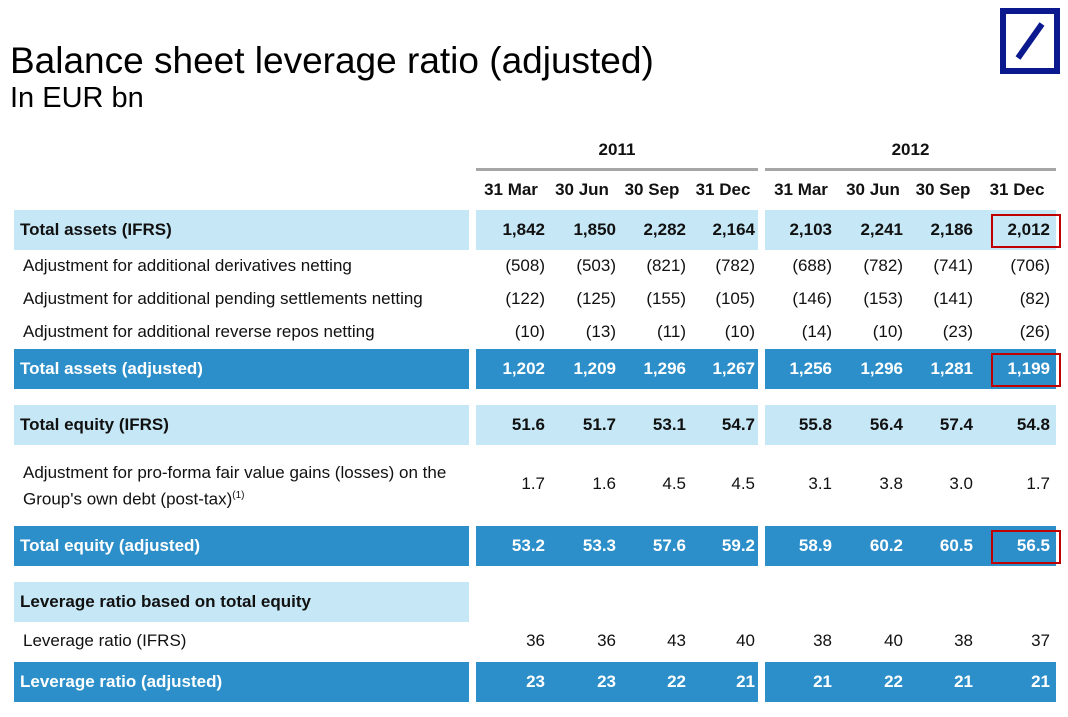 The width and height of the screenshot is (1068, 717). Describe the element at coordinates (111, 368) in the screenshot. I see `row-label: Total assets (adjusted)` at that location.